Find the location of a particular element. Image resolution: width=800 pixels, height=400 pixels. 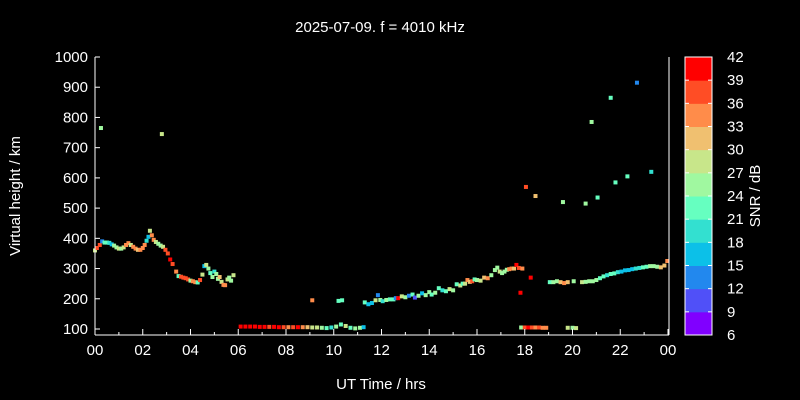

colorbar-tick-label: 42 is located at coordinates (735, 57).